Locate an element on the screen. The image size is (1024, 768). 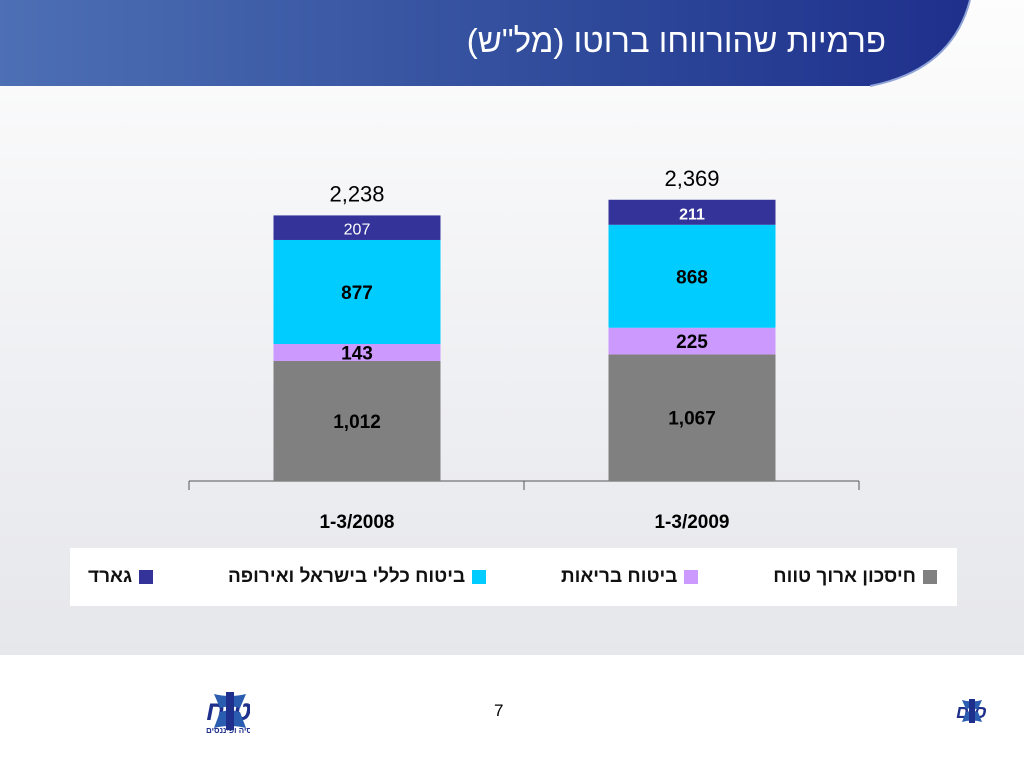
legend-swatch-long-term-savings is located at coordinates (930, 577).